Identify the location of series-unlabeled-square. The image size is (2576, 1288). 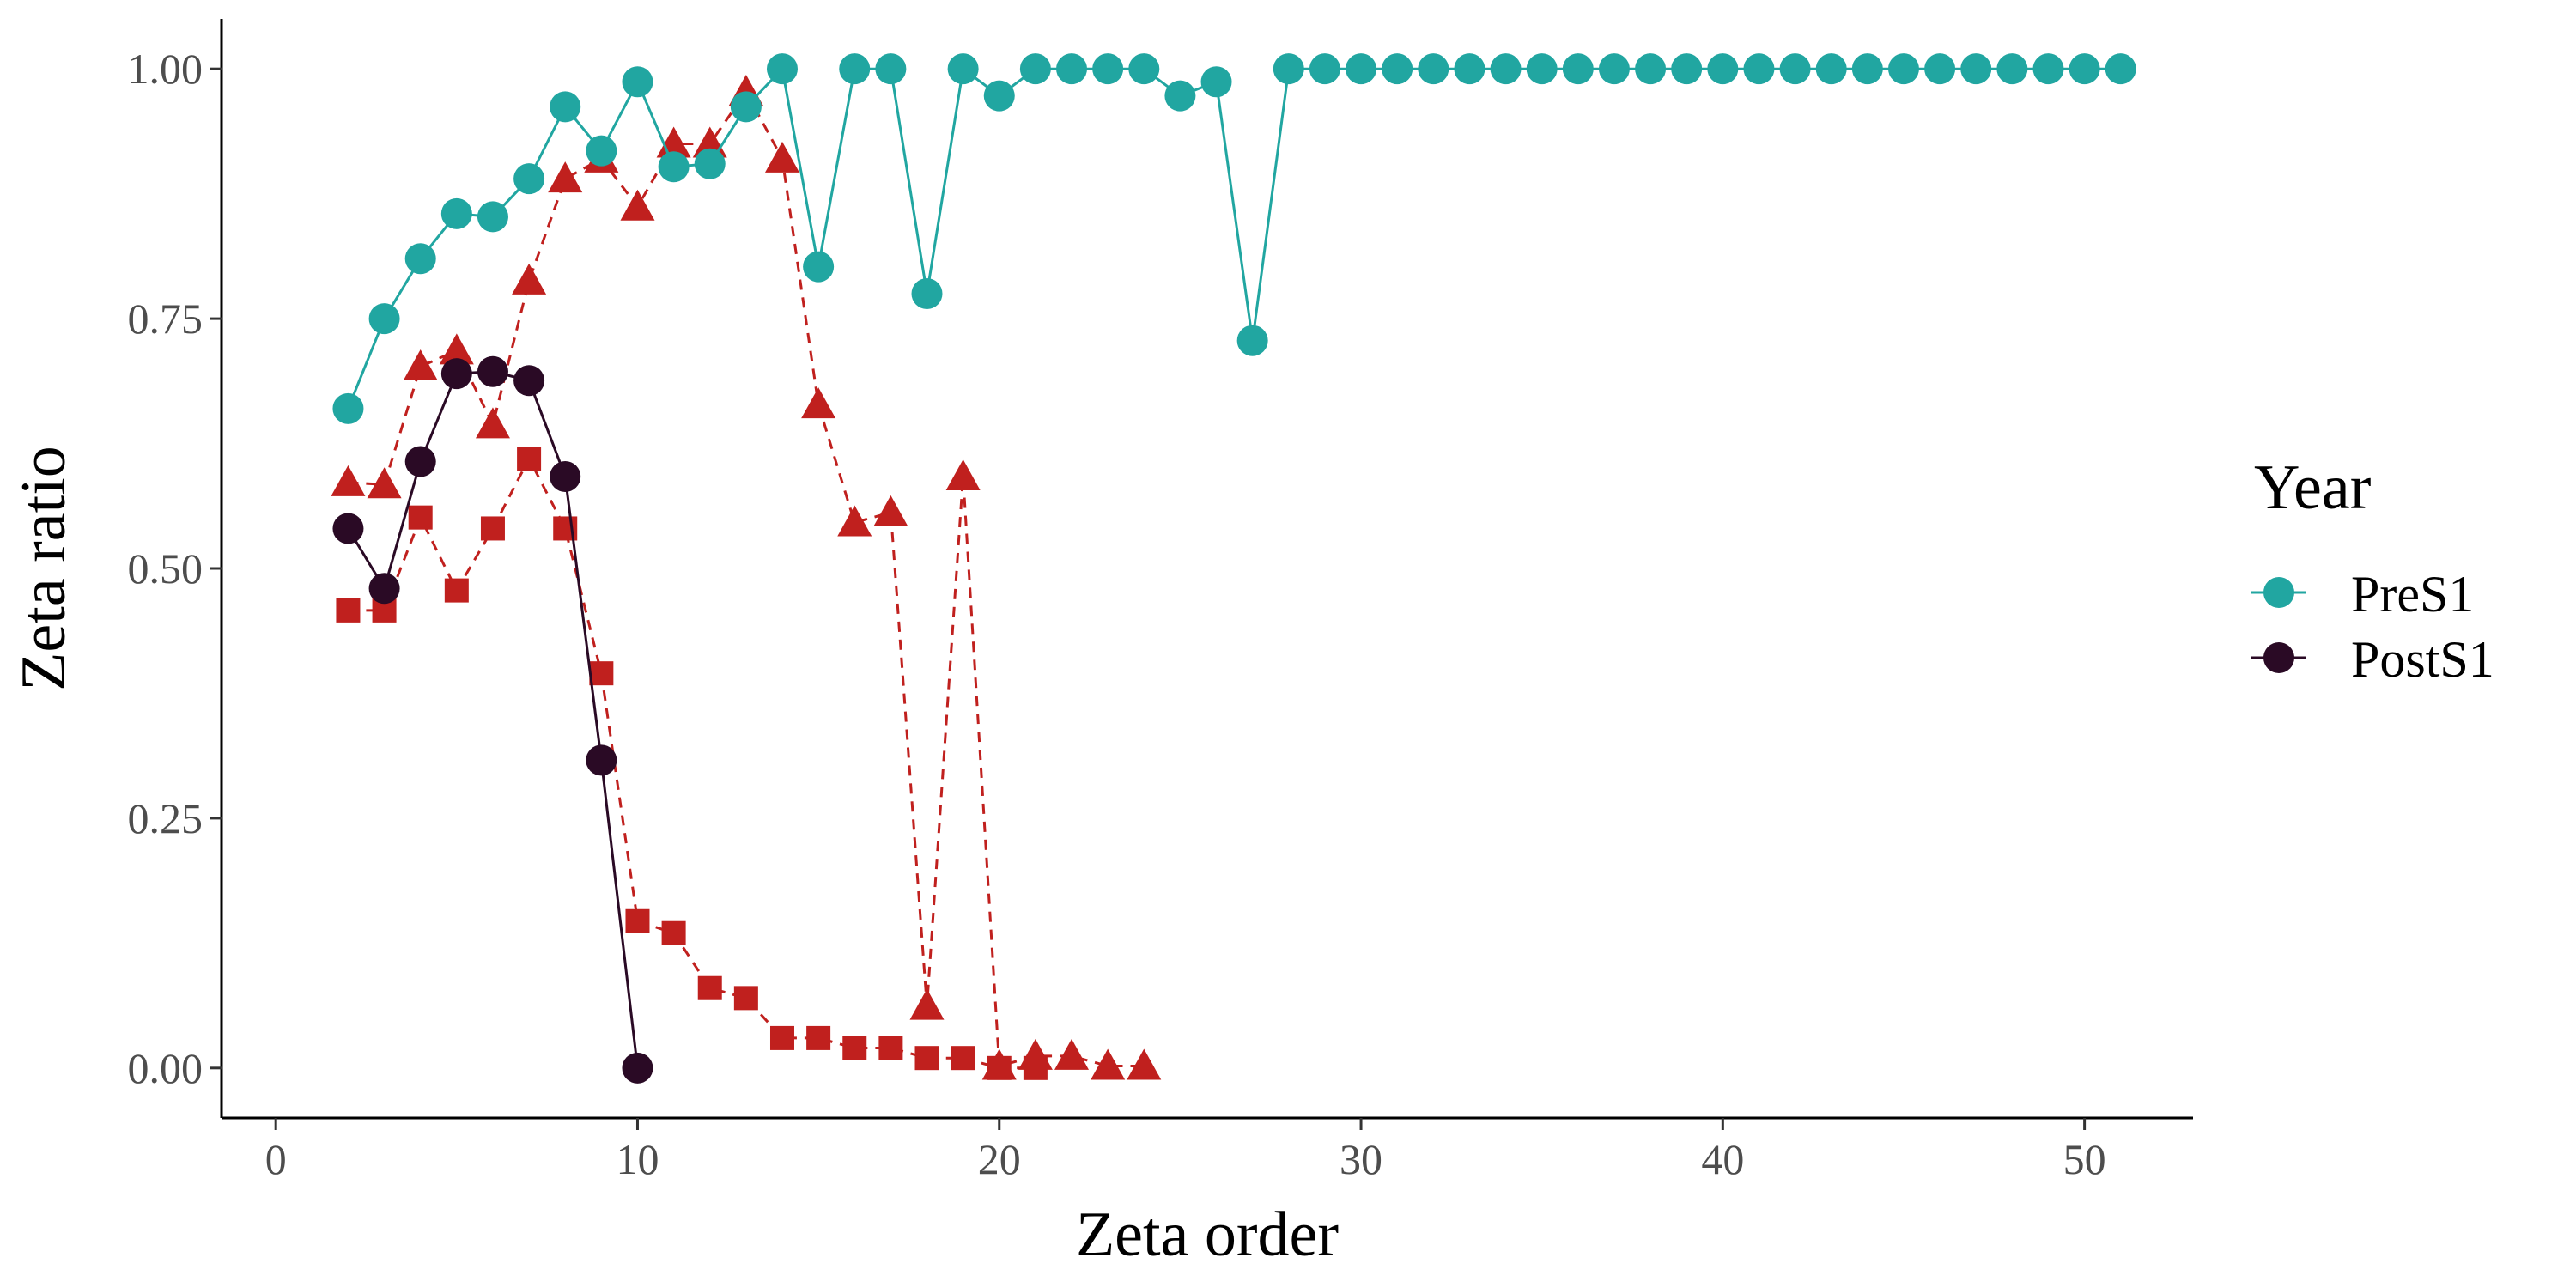
(692, 764).